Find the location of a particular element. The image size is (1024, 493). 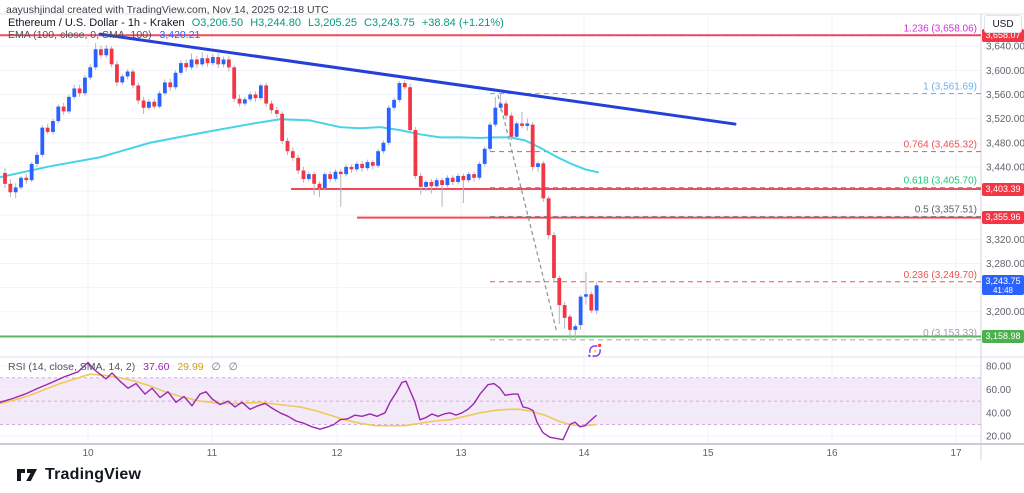

price-change: +38.84 (+1.21%) is located at coordinates (462, 23).